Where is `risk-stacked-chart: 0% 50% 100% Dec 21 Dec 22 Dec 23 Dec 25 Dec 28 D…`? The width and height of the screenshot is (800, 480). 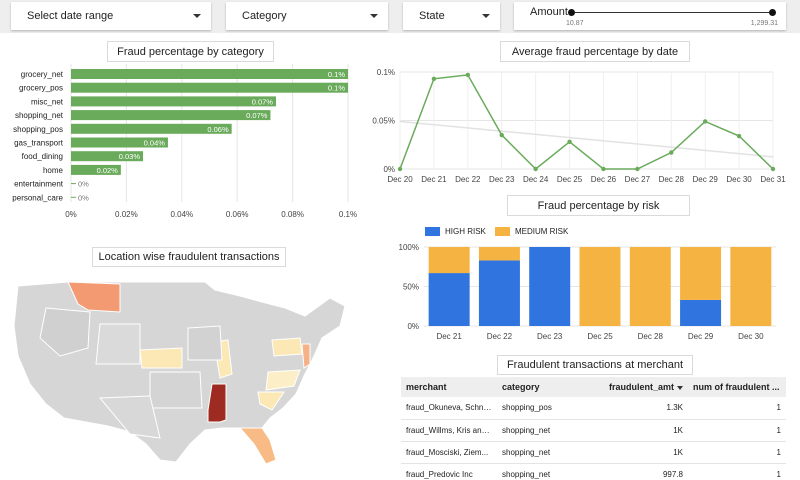
risk-stacked-chart: 0% 50% 100% Dec 21 Dec 22 Dec 23 Dec 25 Dec 28 D… is located at coordinates (587, 292).